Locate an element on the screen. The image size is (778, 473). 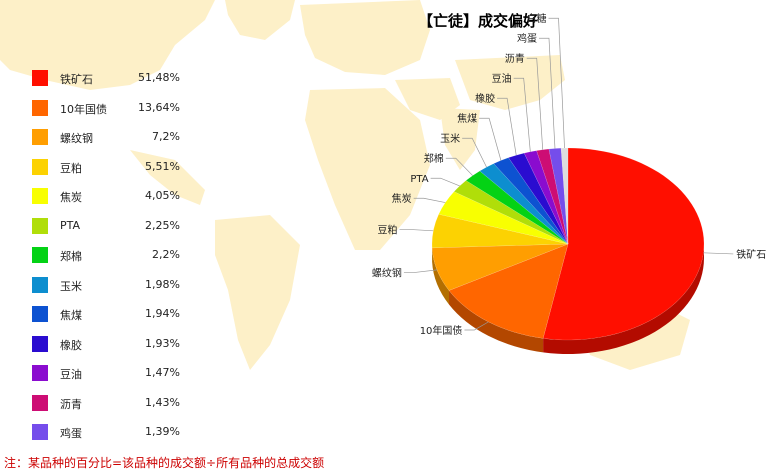
legend-item: 玉米 1,98% is located at coordinates (115, 286).